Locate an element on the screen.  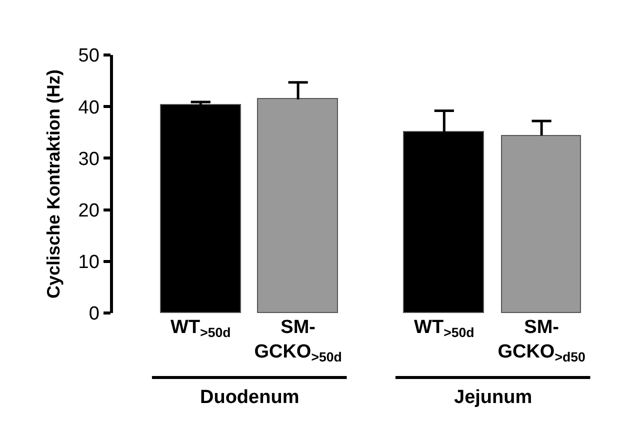
y-tick-label: 40 is located at coordinates (89, 107).